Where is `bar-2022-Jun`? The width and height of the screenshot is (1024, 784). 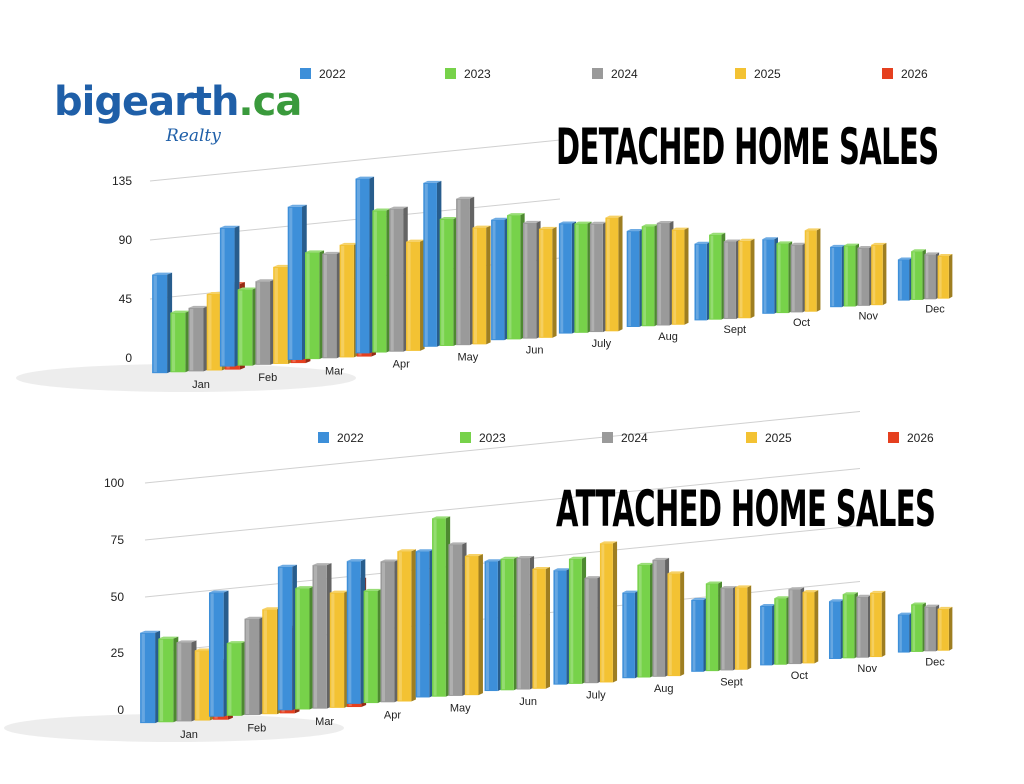
bar-2022-Jun is located at coordinates (500, 279).